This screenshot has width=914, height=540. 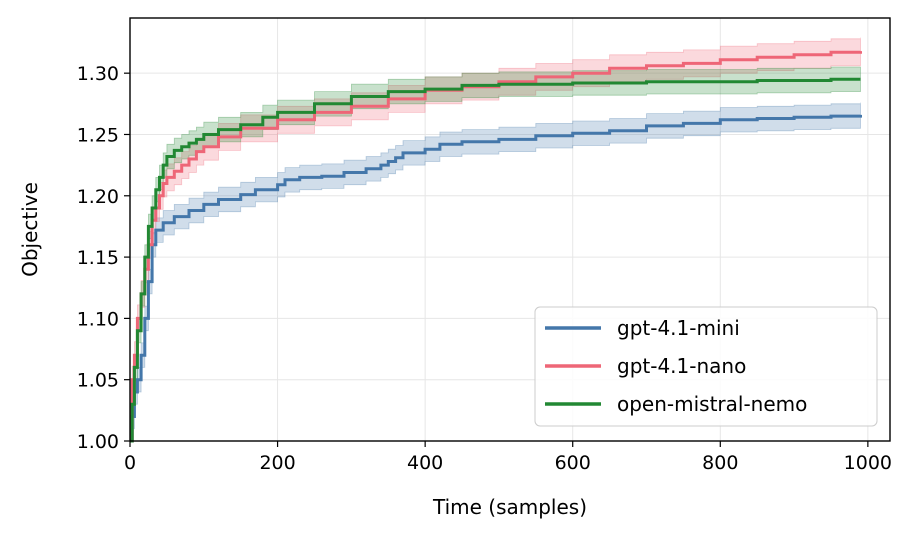 I want to click on x-tick-label: 800, so click(x=720, y=463).